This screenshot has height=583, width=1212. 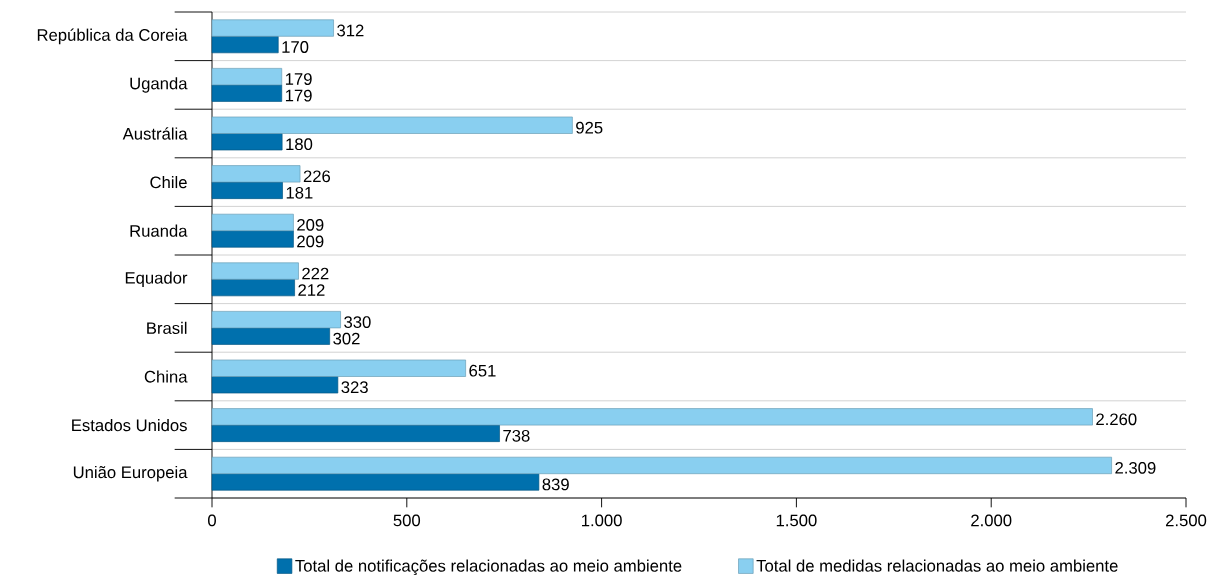 I want to click on y-tick-label: Brasil, so click(x=167, y=328).